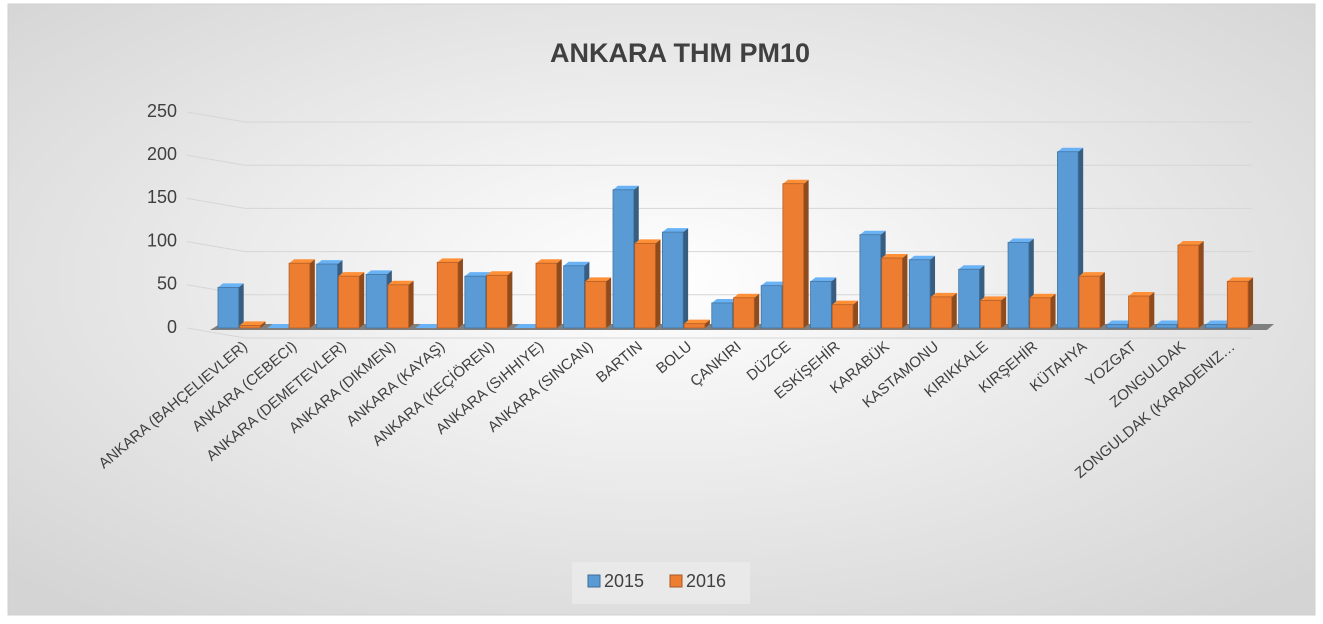 The image size is (1323, 624). What do you see at coordinates (624, 581) in the screenshot?
I see `legend-label: 2015` at bounding box center [624, 581].